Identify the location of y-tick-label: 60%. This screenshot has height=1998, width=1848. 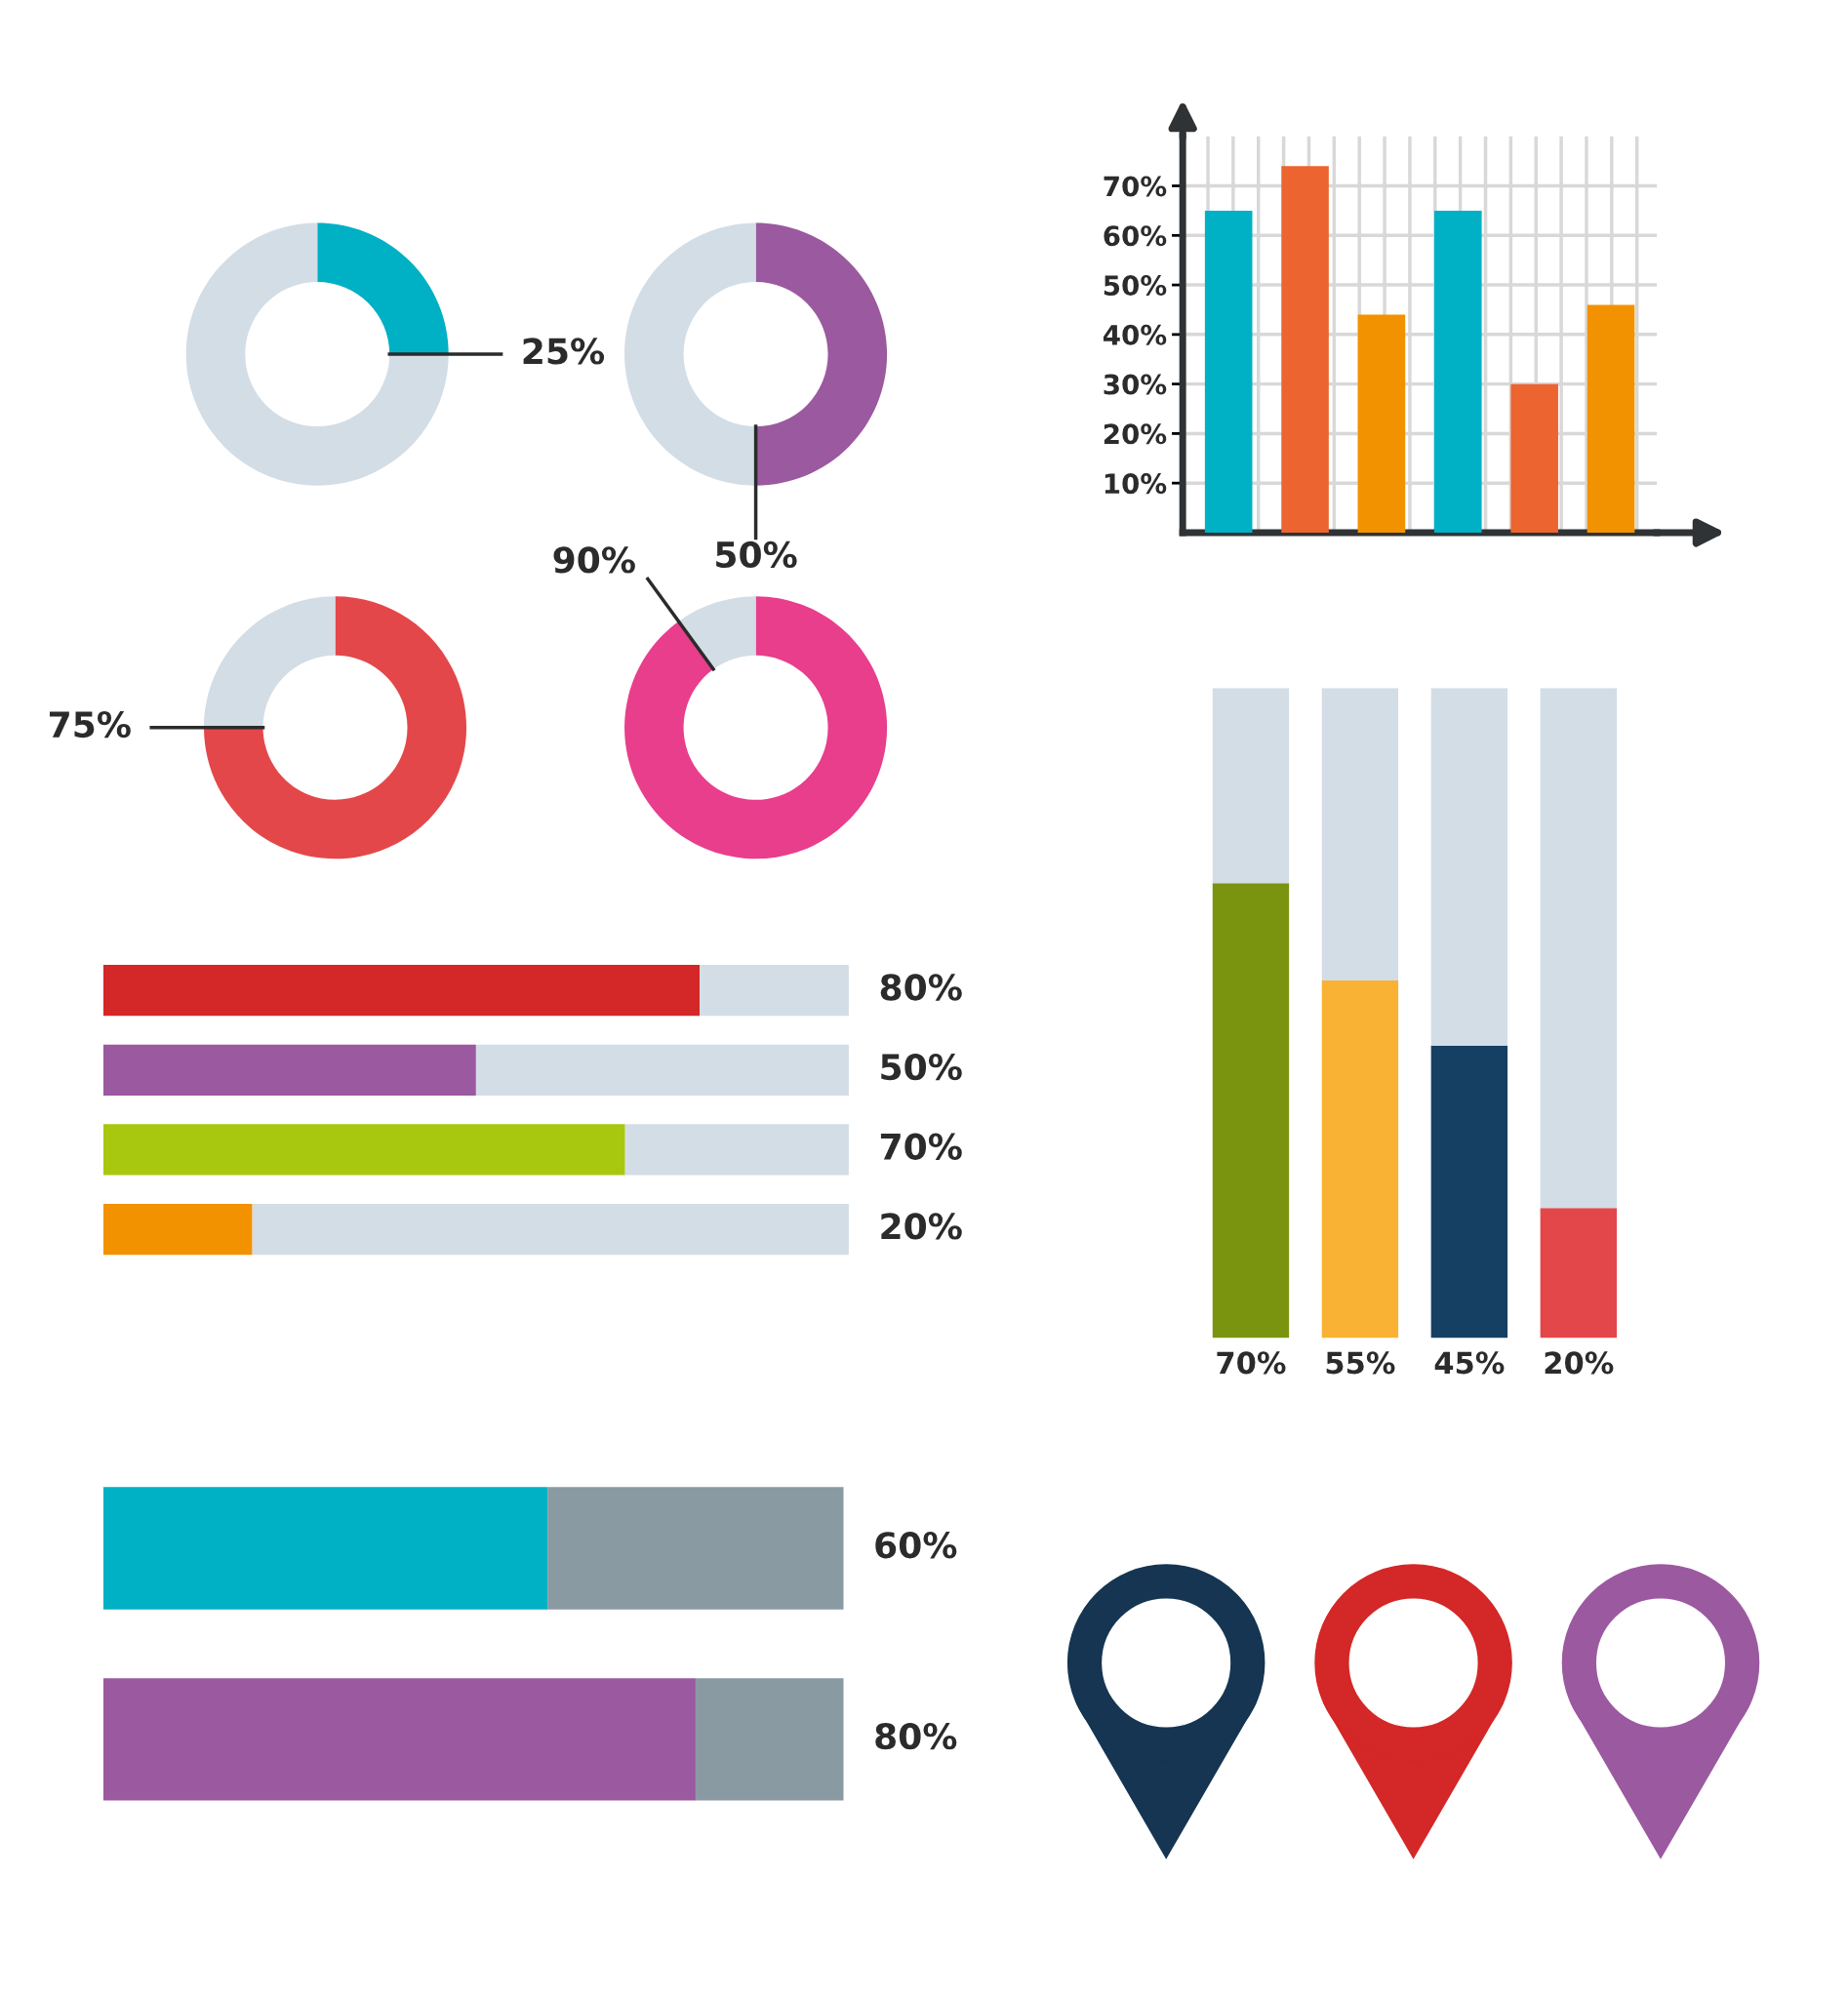
(1135, 236).